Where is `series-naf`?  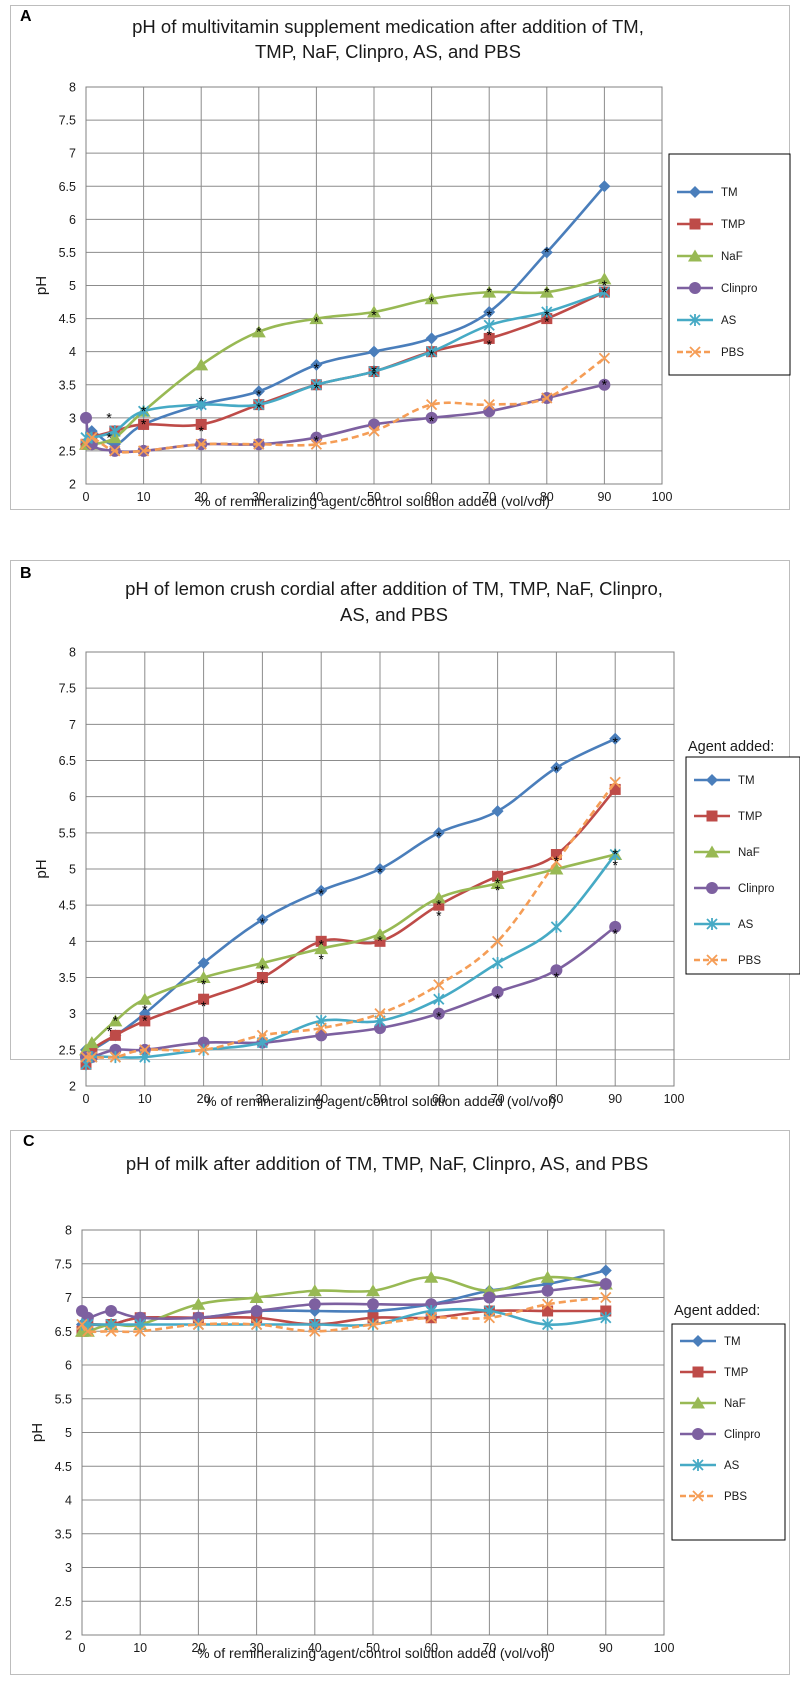 series-naf is located at coordinates (345, 361).